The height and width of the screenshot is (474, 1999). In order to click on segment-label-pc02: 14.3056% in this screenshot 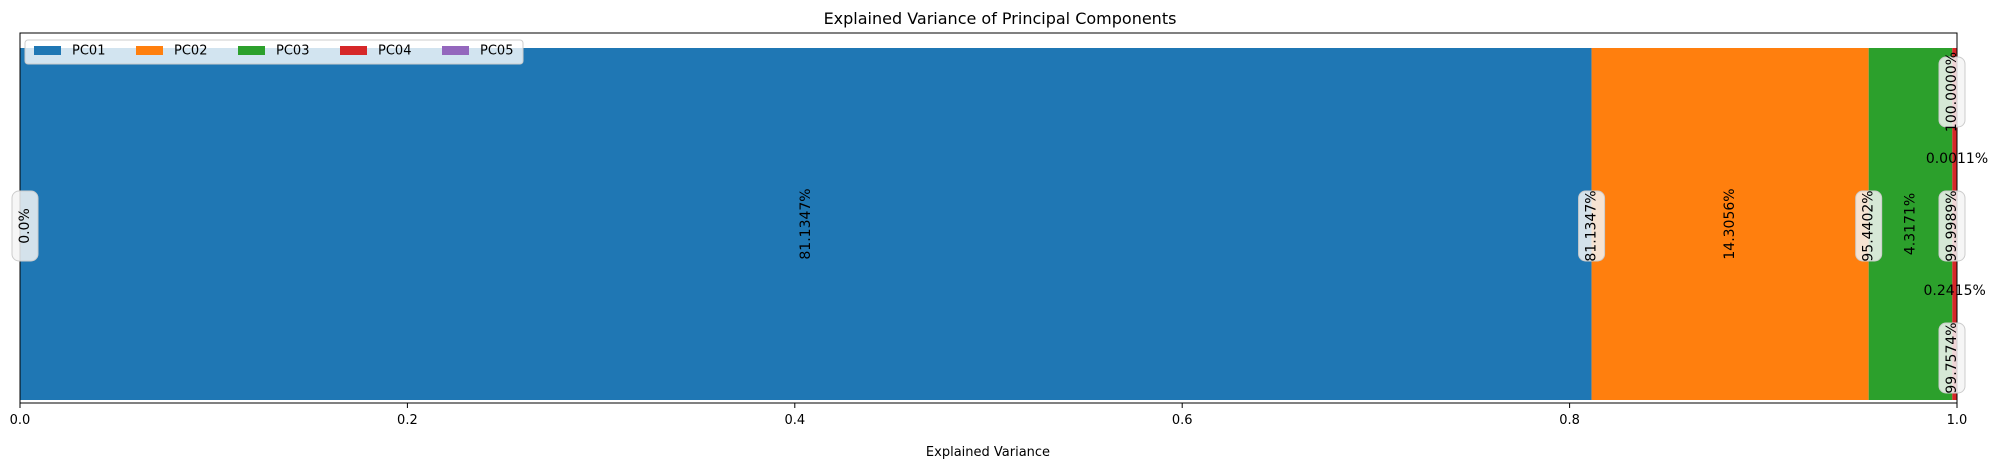, I will do `click(1730, 223)`.